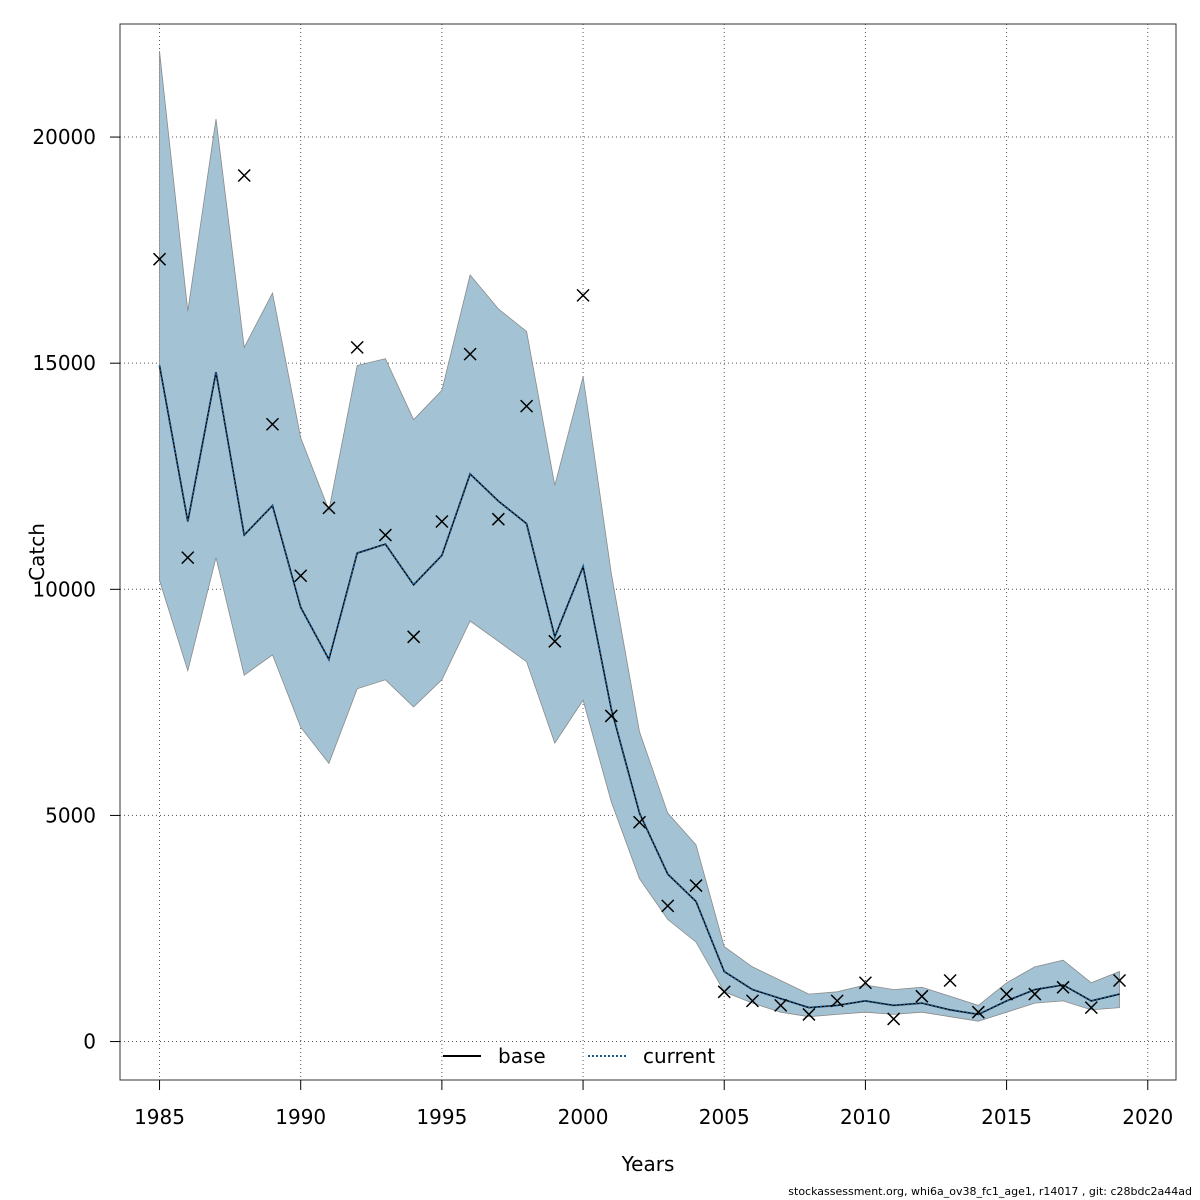 The height and width of the screenshot is (1200, 1200). What do you see at coordinates (1035, 994) in the screenshot?
I see `observed-point-2016` at bounding box center [1035, 994].